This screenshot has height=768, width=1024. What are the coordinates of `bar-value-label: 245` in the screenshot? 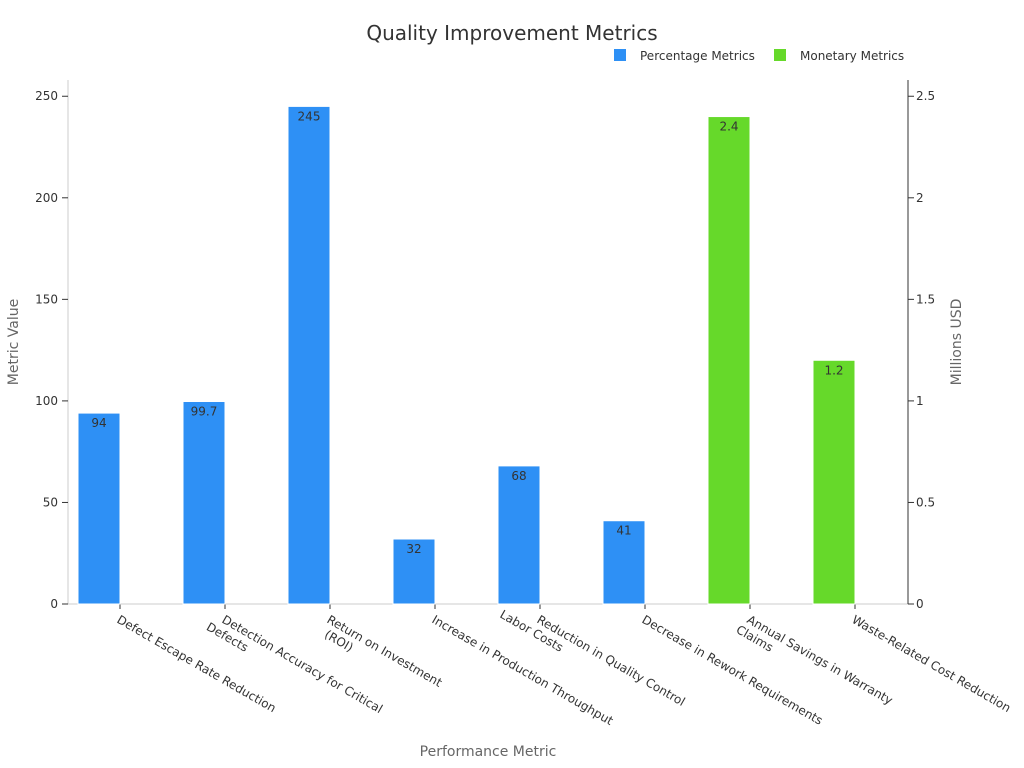 It's located at (309, 116).